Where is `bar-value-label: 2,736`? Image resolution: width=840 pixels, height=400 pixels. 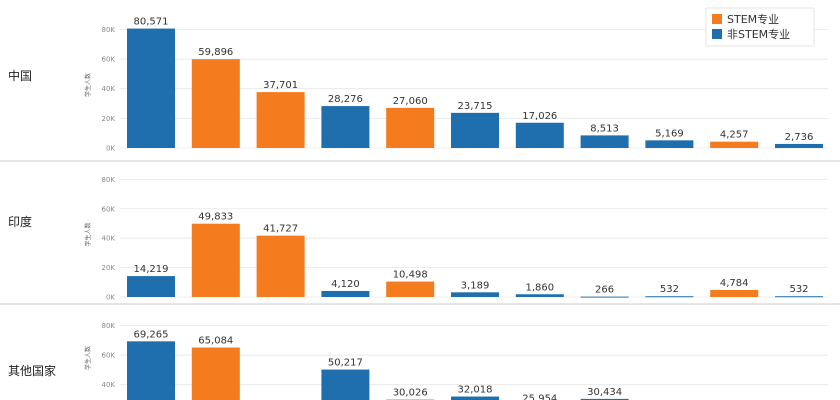
bar-value-label: 2,736 is located at coordinates (799, 137).